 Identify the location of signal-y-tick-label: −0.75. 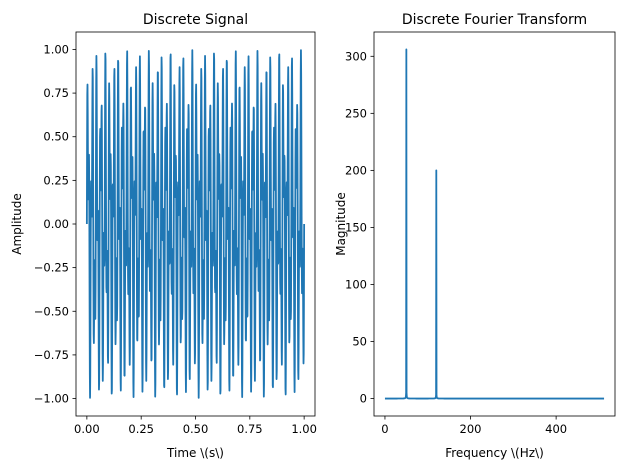
(51, 355).